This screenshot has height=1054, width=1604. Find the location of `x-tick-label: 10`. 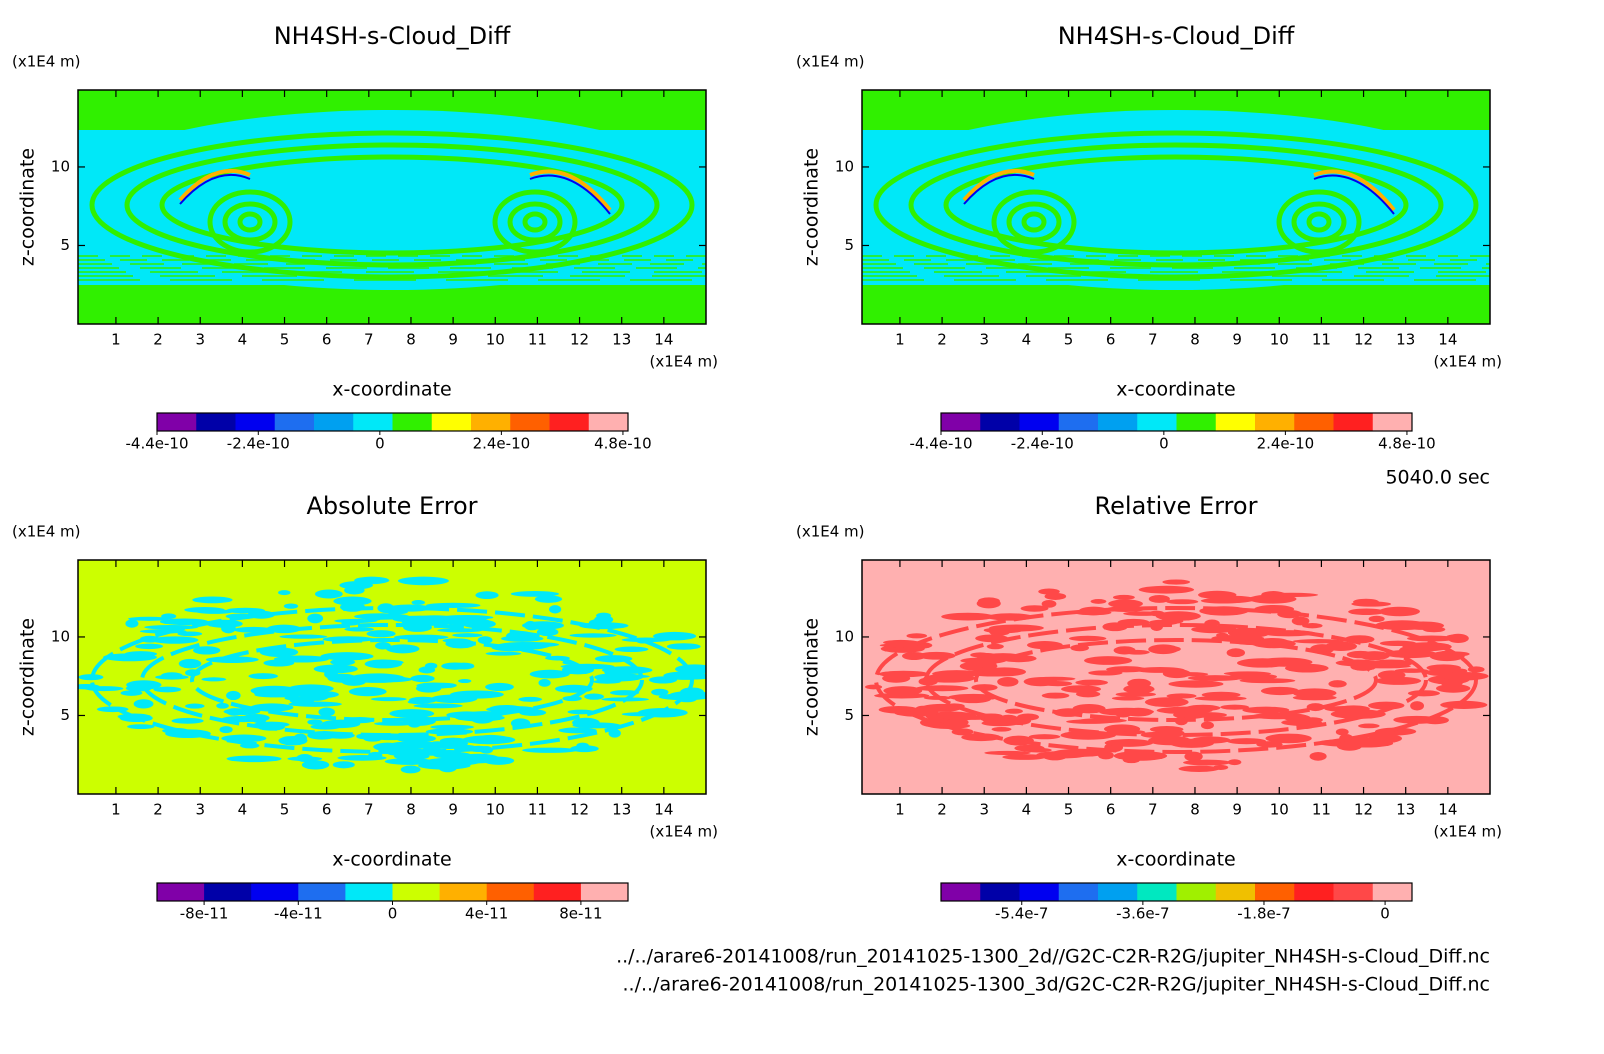

x-tick-label: 10 is located at coordinates (1279, 340).